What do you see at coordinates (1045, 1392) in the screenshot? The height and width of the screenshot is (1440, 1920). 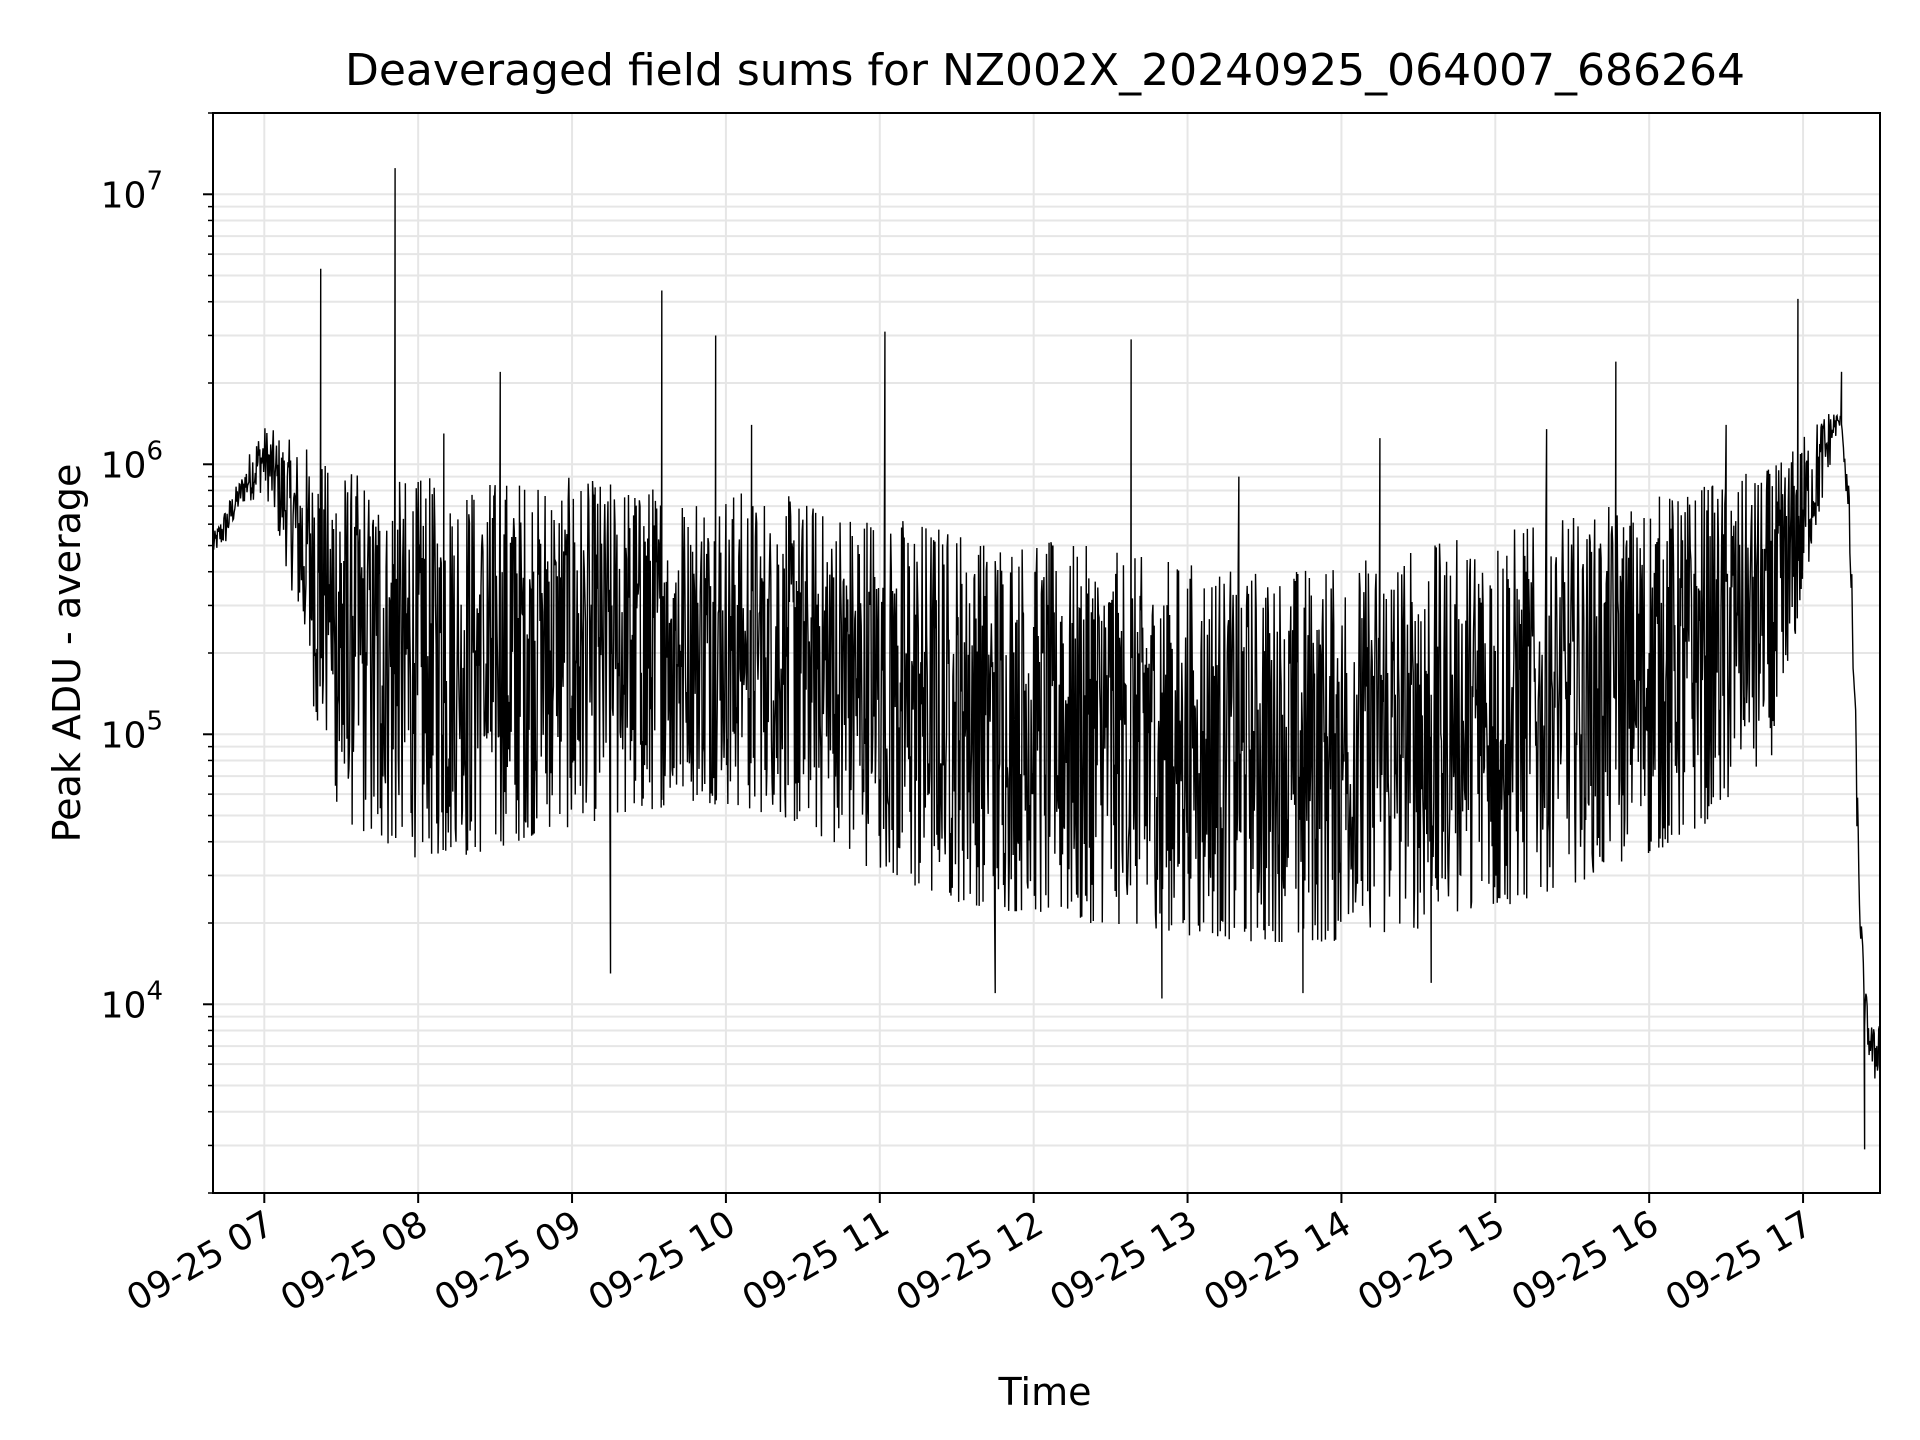 I see `x-axis-label: Time` at bounding box center [1045, 1392].